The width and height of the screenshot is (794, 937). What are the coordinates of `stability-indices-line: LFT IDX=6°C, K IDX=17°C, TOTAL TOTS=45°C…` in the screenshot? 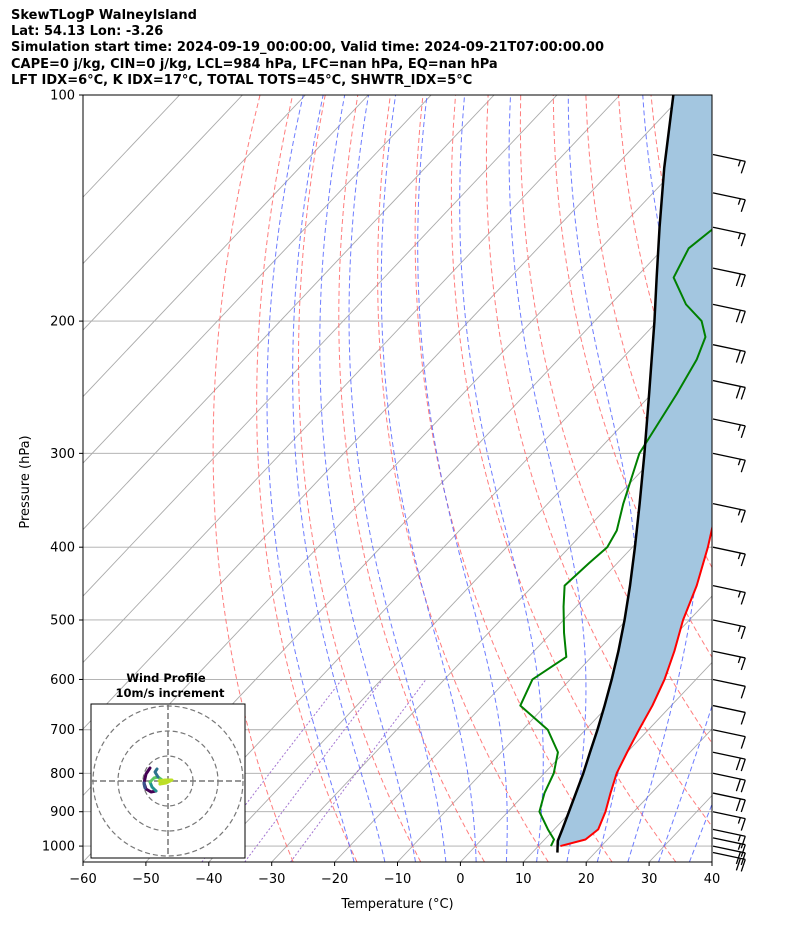 It's located at (242, 80).